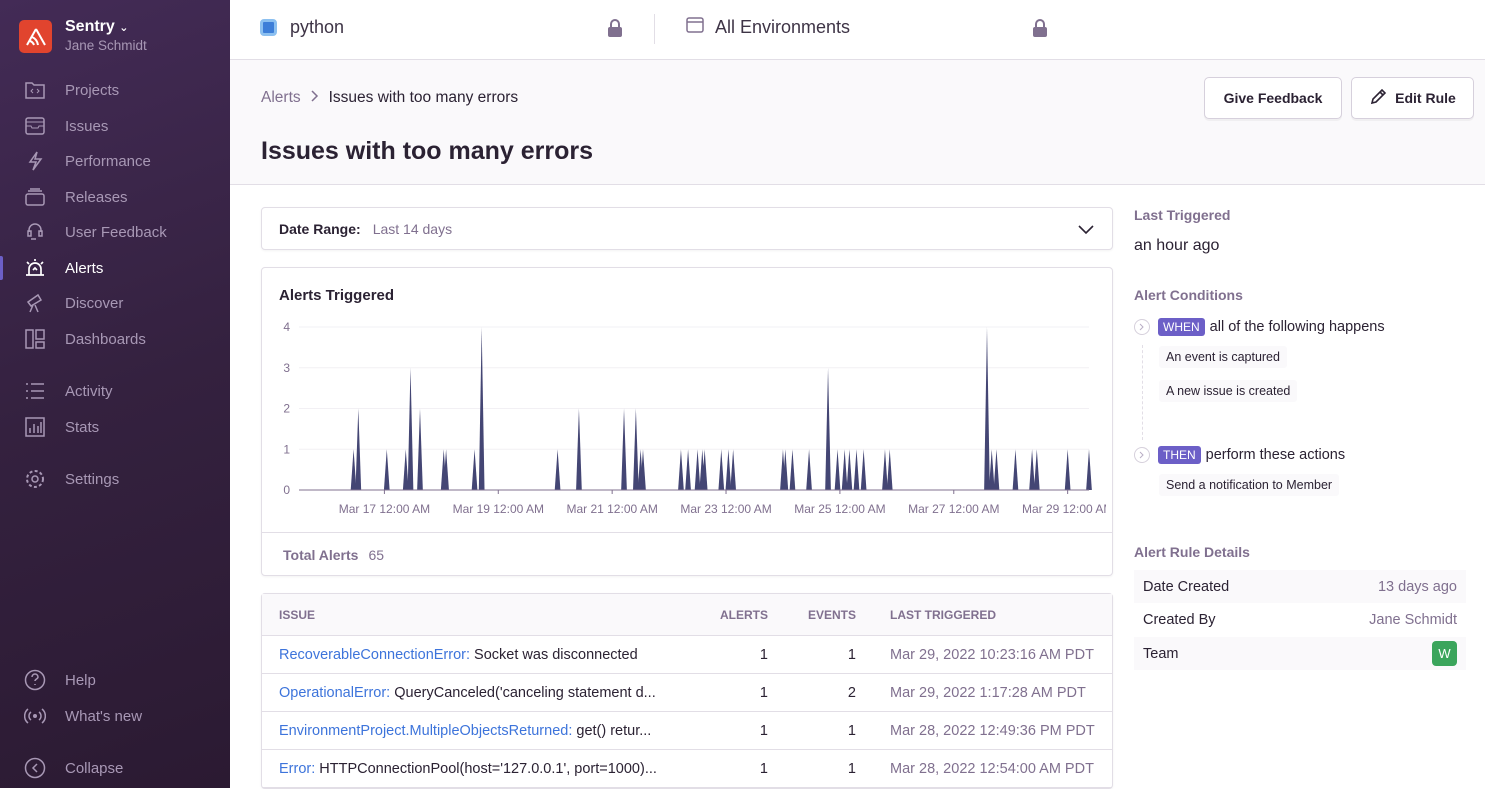  What do you see at coordinates (281, 97) in the screenshot?
I see `breadcrumb-alerts: Alerts` at bounding box center [281, 97].